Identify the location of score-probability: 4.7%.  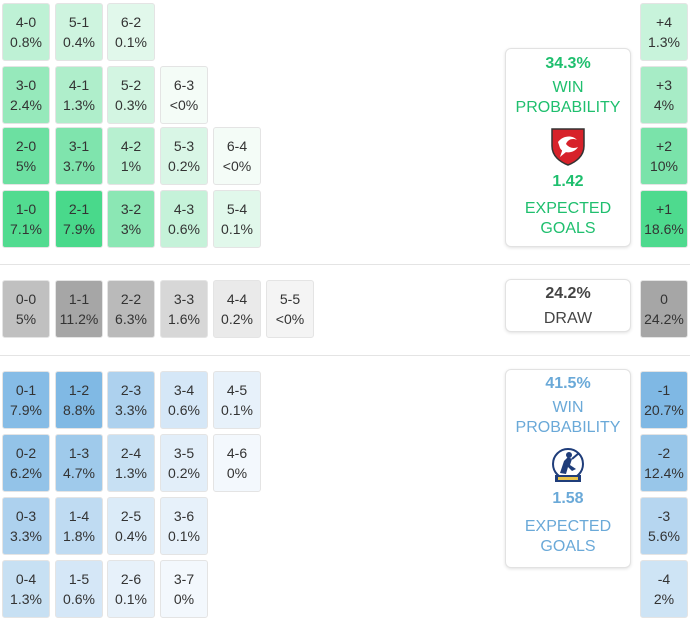
(79, 473).